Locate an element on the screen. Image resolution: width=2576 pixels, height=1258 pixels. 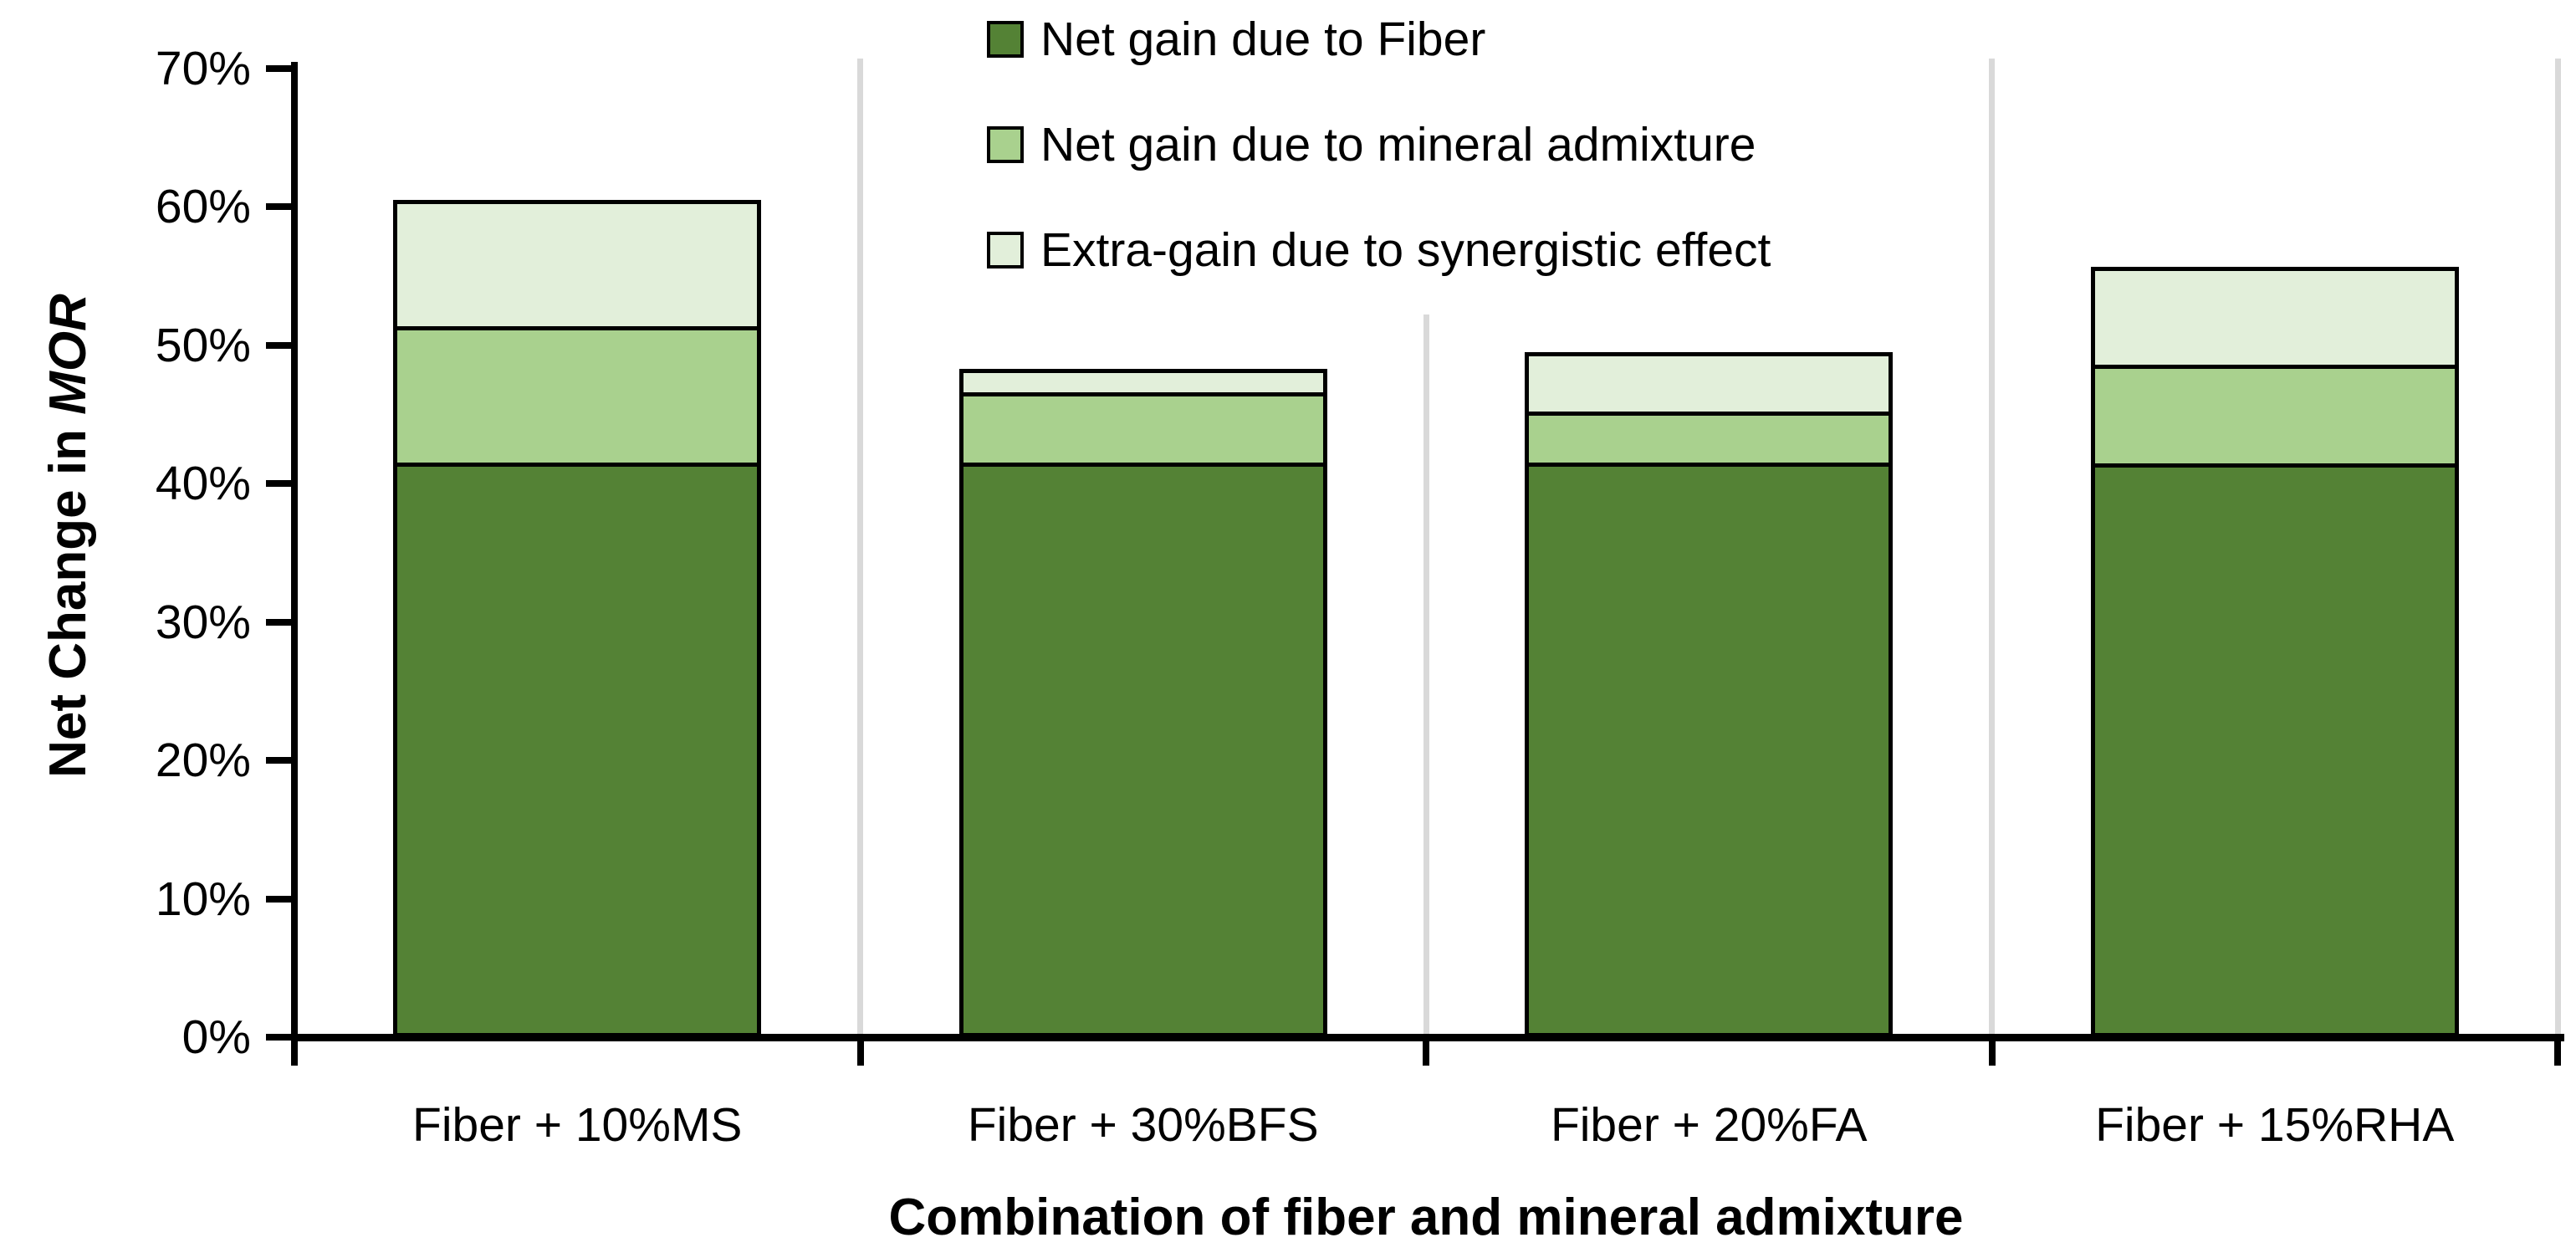
y-tick-label: 50% is located at coordinates (203, 345).